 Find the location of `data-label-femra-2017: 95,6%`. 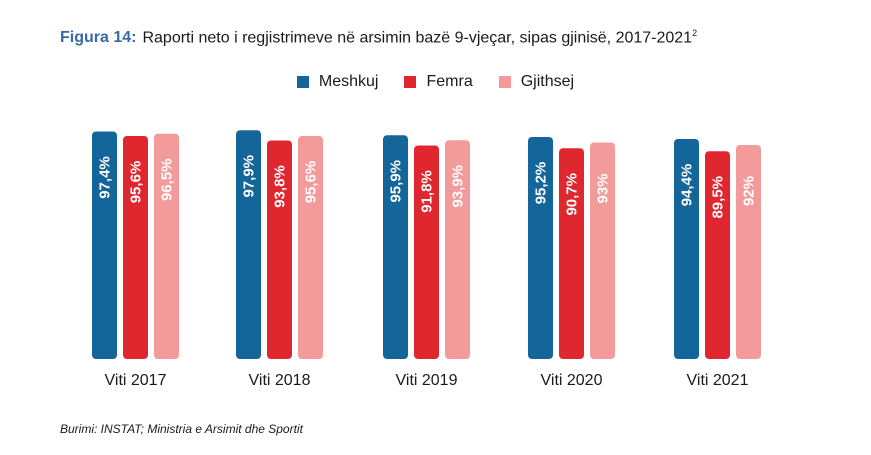

data-label-femra-2017: 95,6% is located at coordinates (136, 182).